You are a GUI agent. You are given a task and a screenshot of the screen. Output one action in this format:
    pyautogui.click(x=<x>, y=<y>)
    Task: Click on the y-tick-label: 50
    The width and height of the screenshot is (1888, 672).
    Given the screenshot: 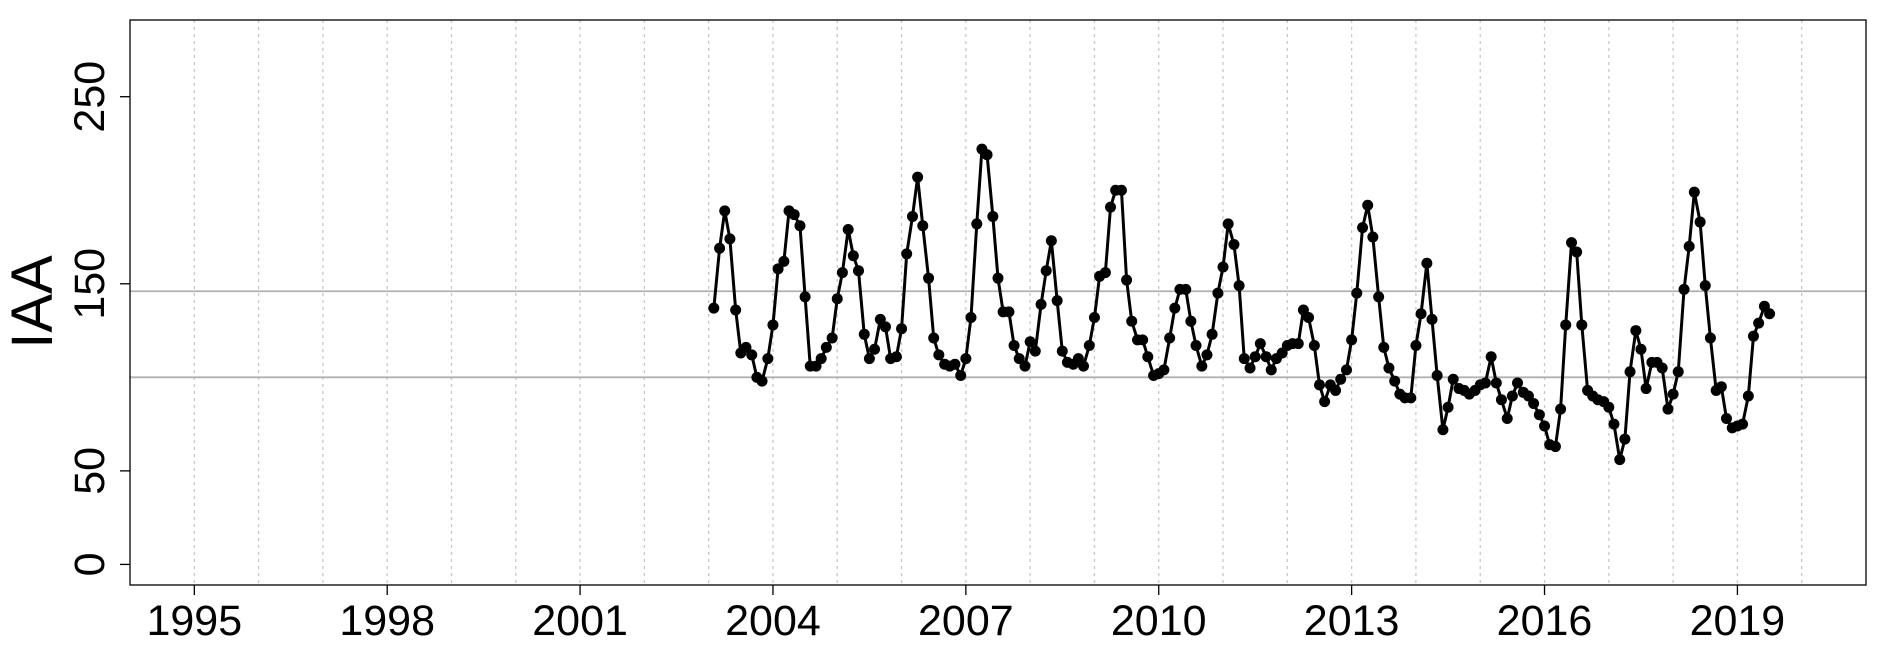 What is the action you would take?
    pyautogui.click(x=90, y=471)
    